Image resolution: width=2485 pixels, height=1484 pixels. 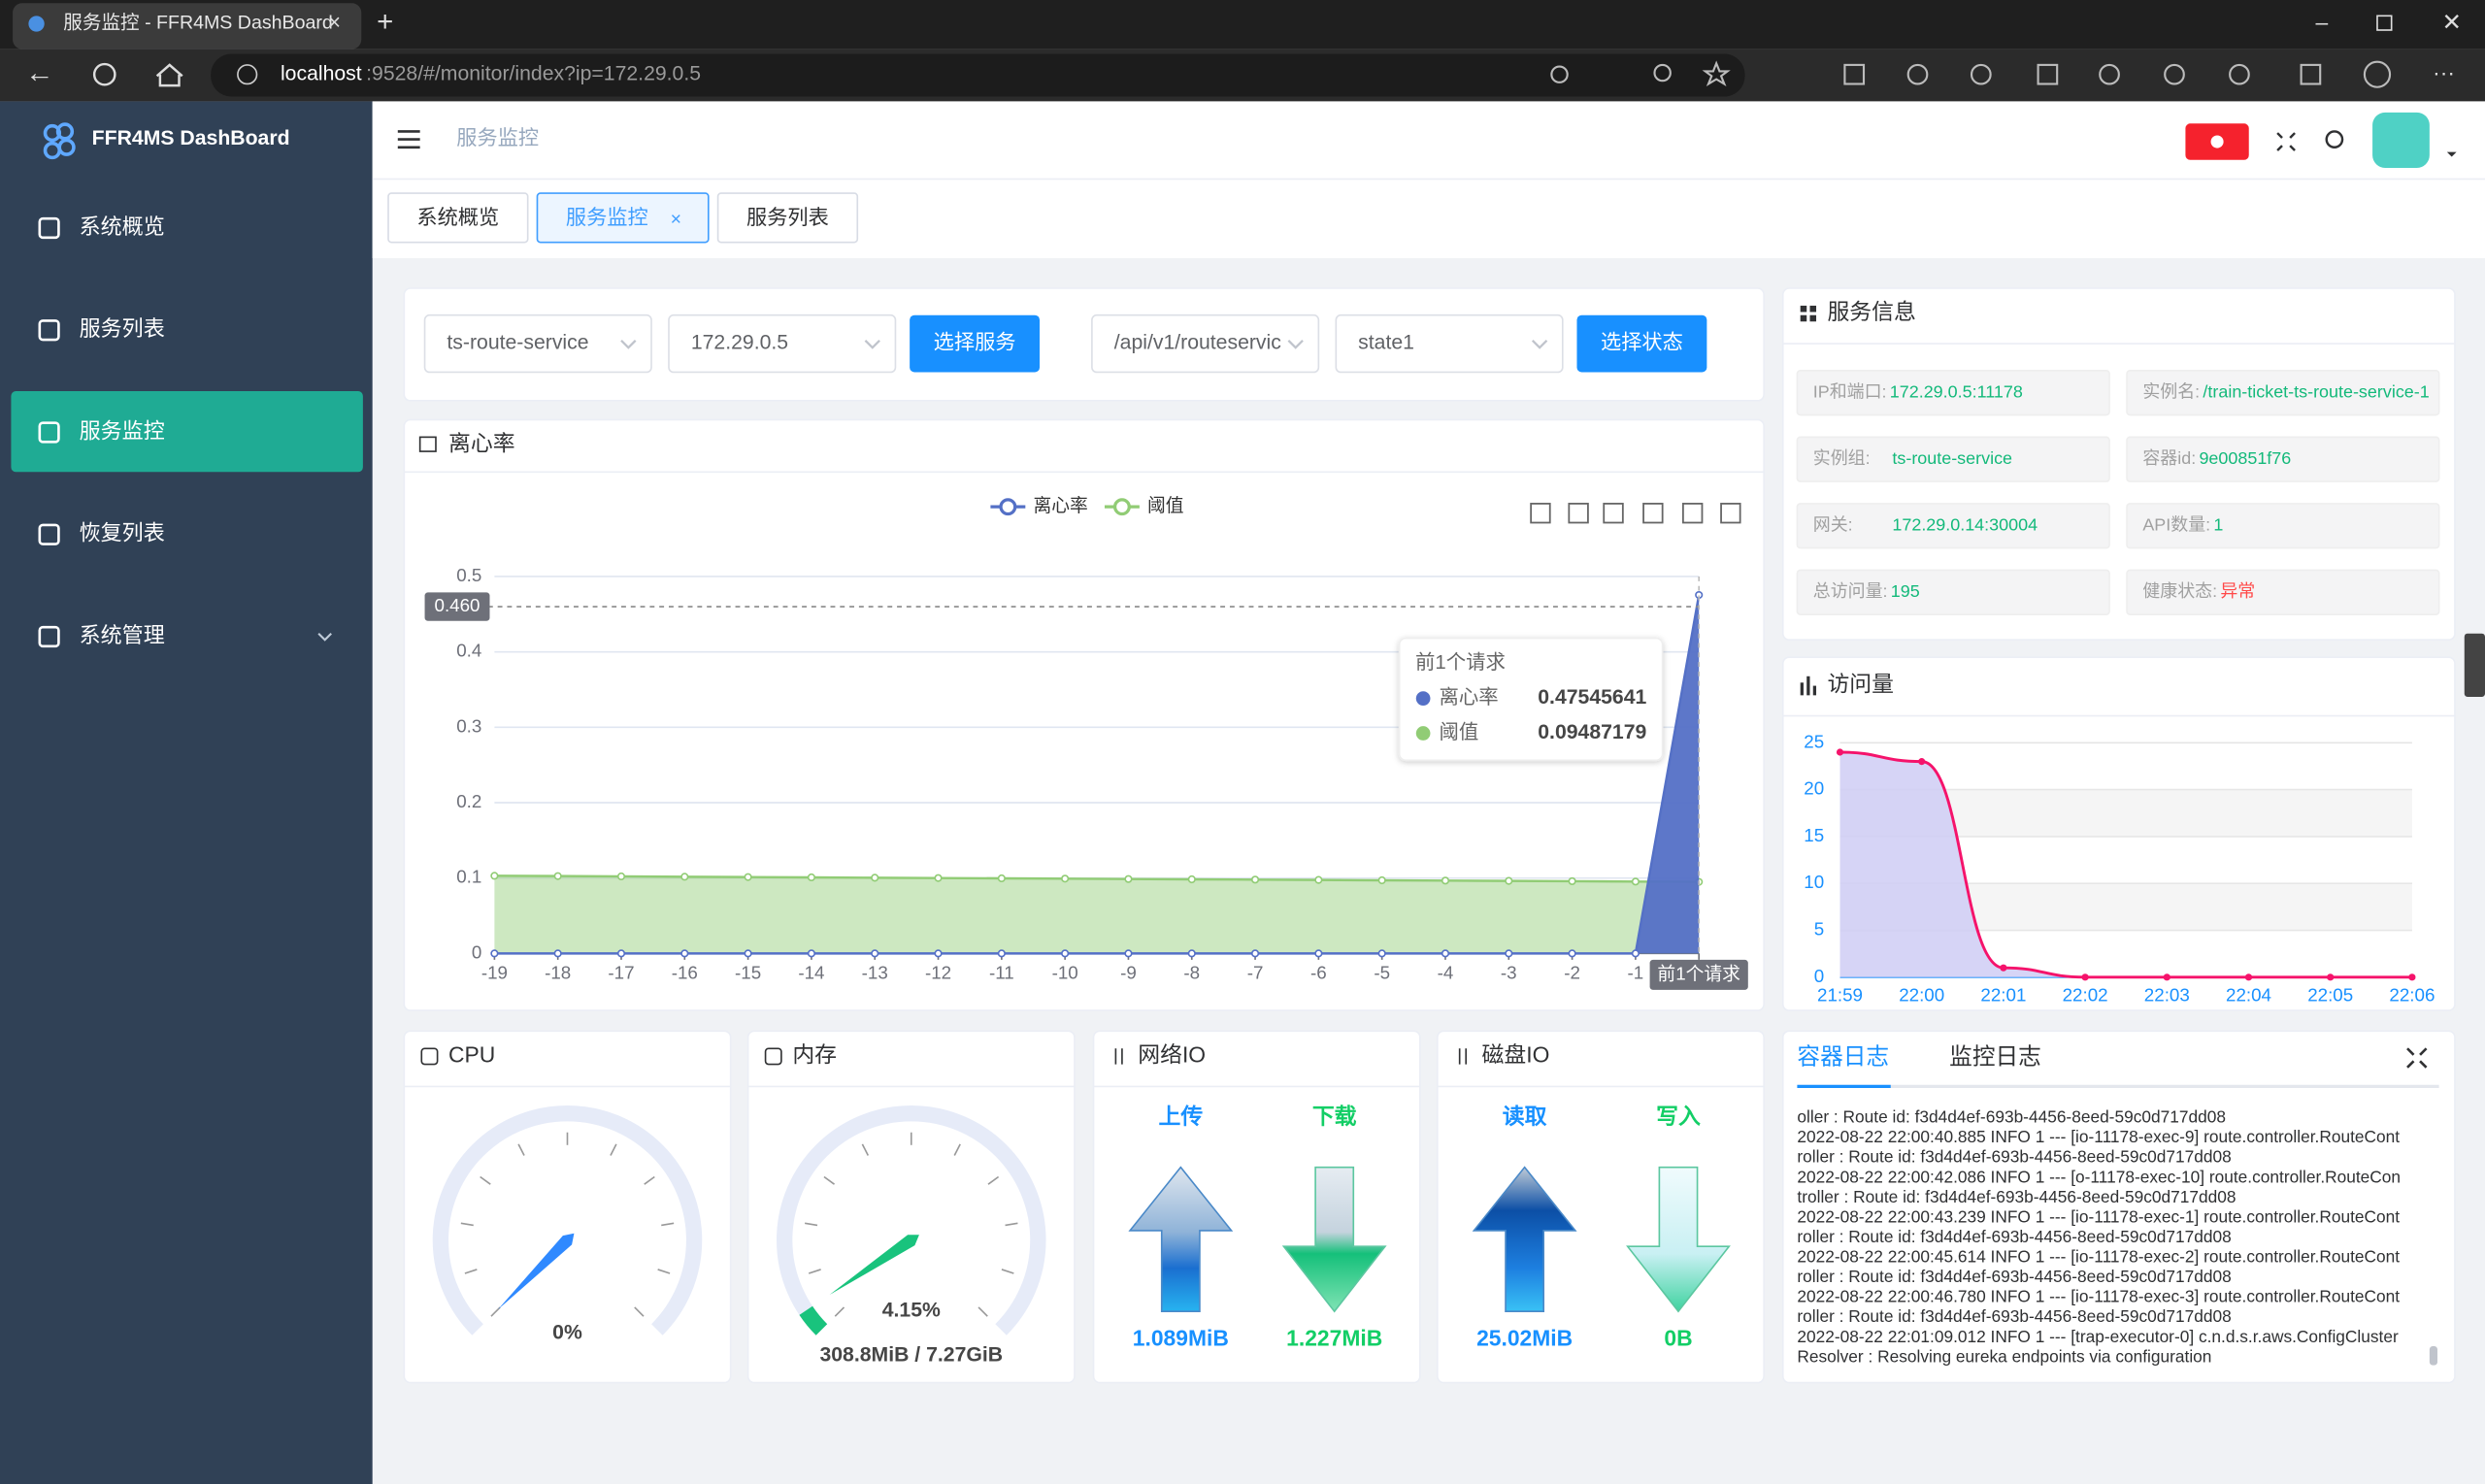 I want to click on fullscreen-button, so click(x=2286, y=141).